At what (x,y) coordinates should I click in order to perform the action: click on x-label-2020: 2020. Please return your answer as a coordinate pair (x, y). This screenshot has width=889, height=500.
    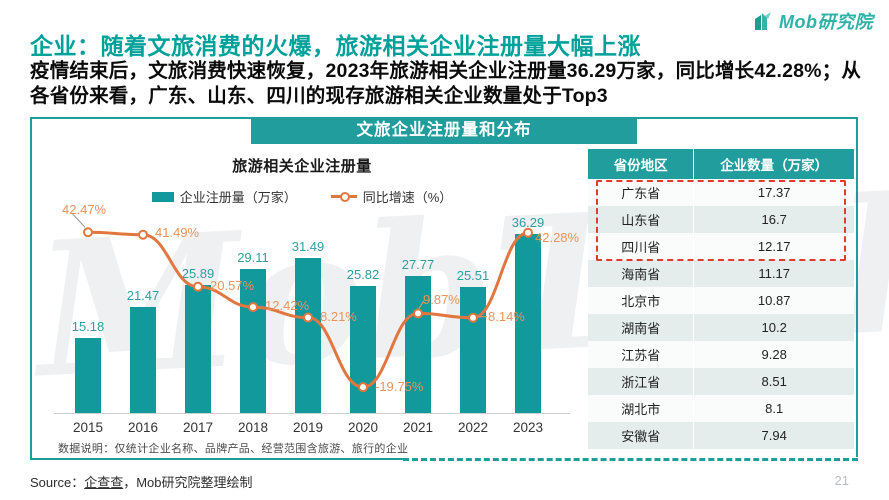
    Looking at the image, I should click on (363, 427).